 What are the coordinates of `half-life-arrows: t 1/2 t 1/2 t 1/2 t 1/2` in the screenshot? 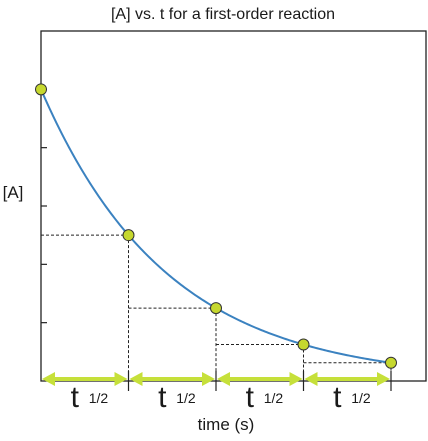 It's located at (217, 392).